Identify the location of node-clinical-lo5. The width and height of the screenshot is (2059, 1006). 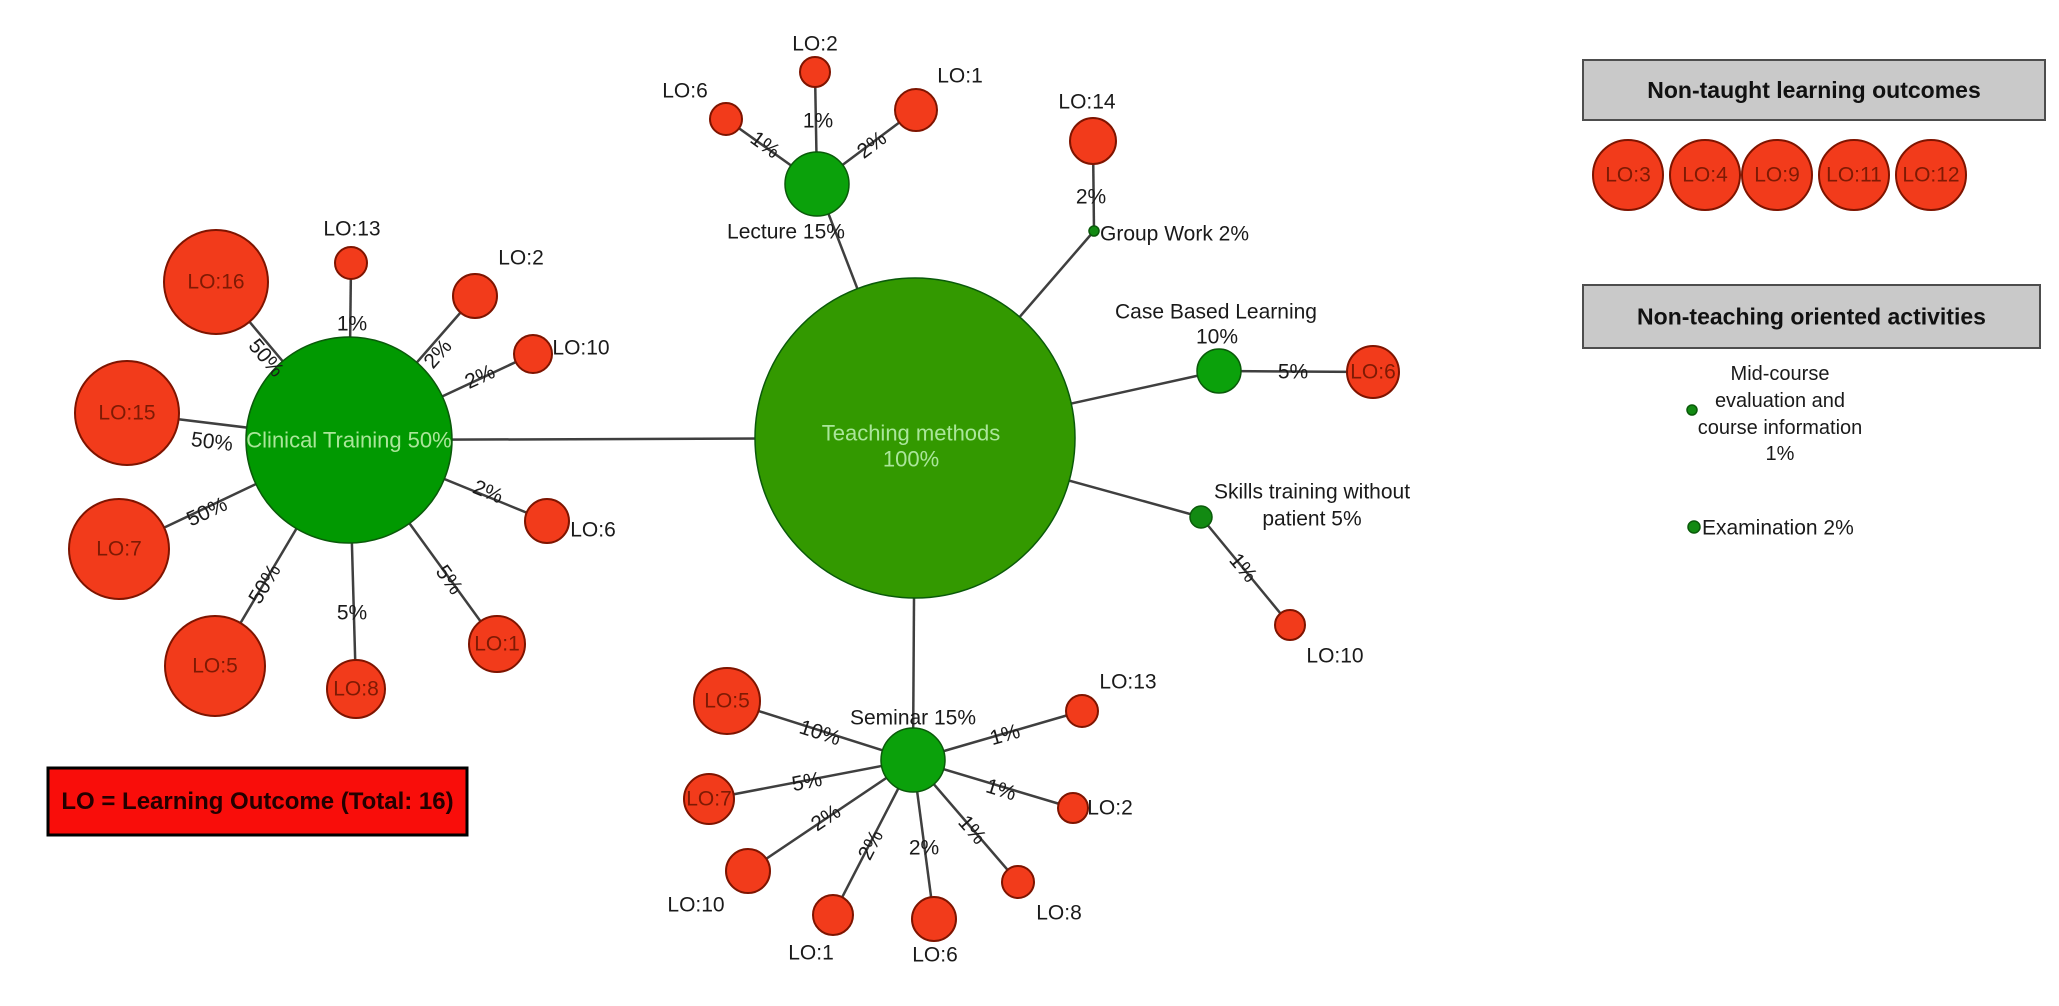
(215, 666).